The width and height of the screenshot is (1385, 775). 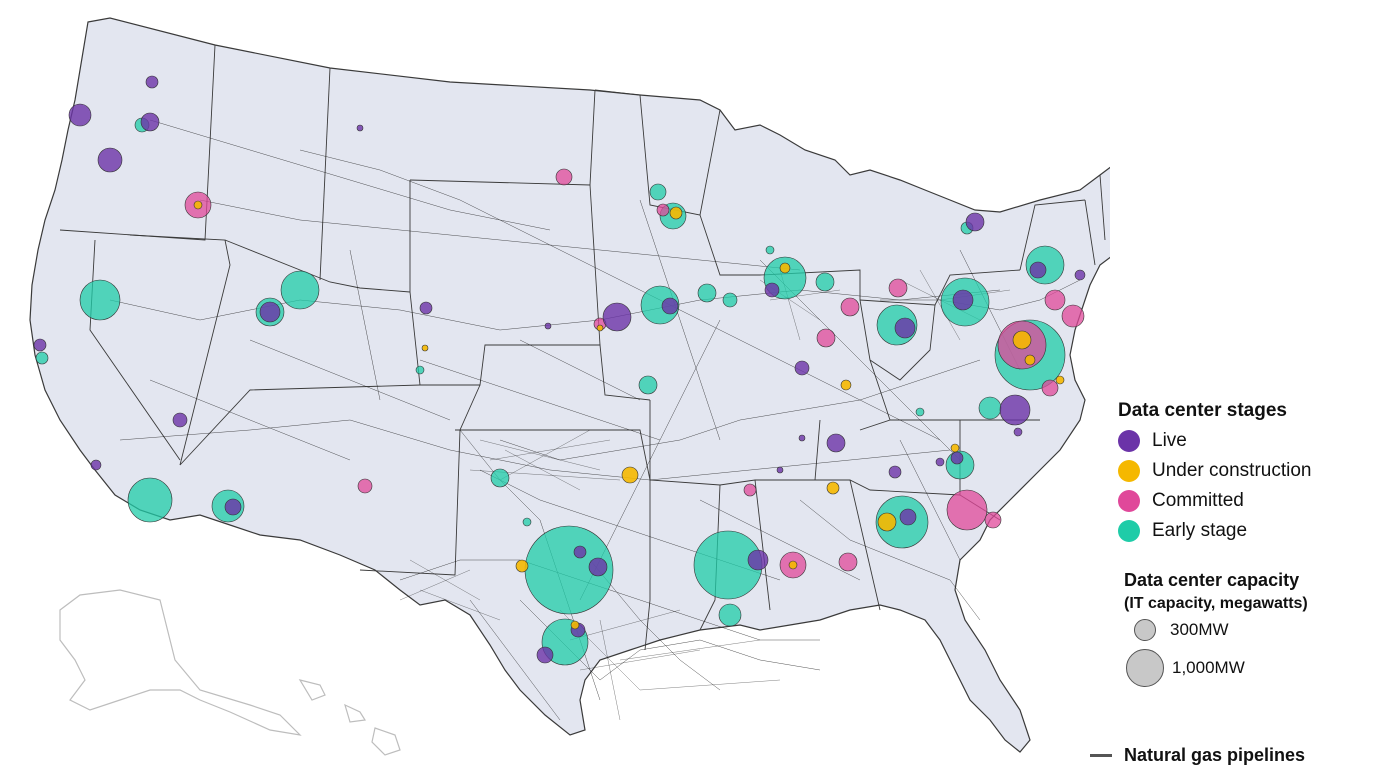 What do you see at coordinates (1200, 530) in the screenshot?
I see `legend-label: Early stage` at bounding box center [1200, 530].